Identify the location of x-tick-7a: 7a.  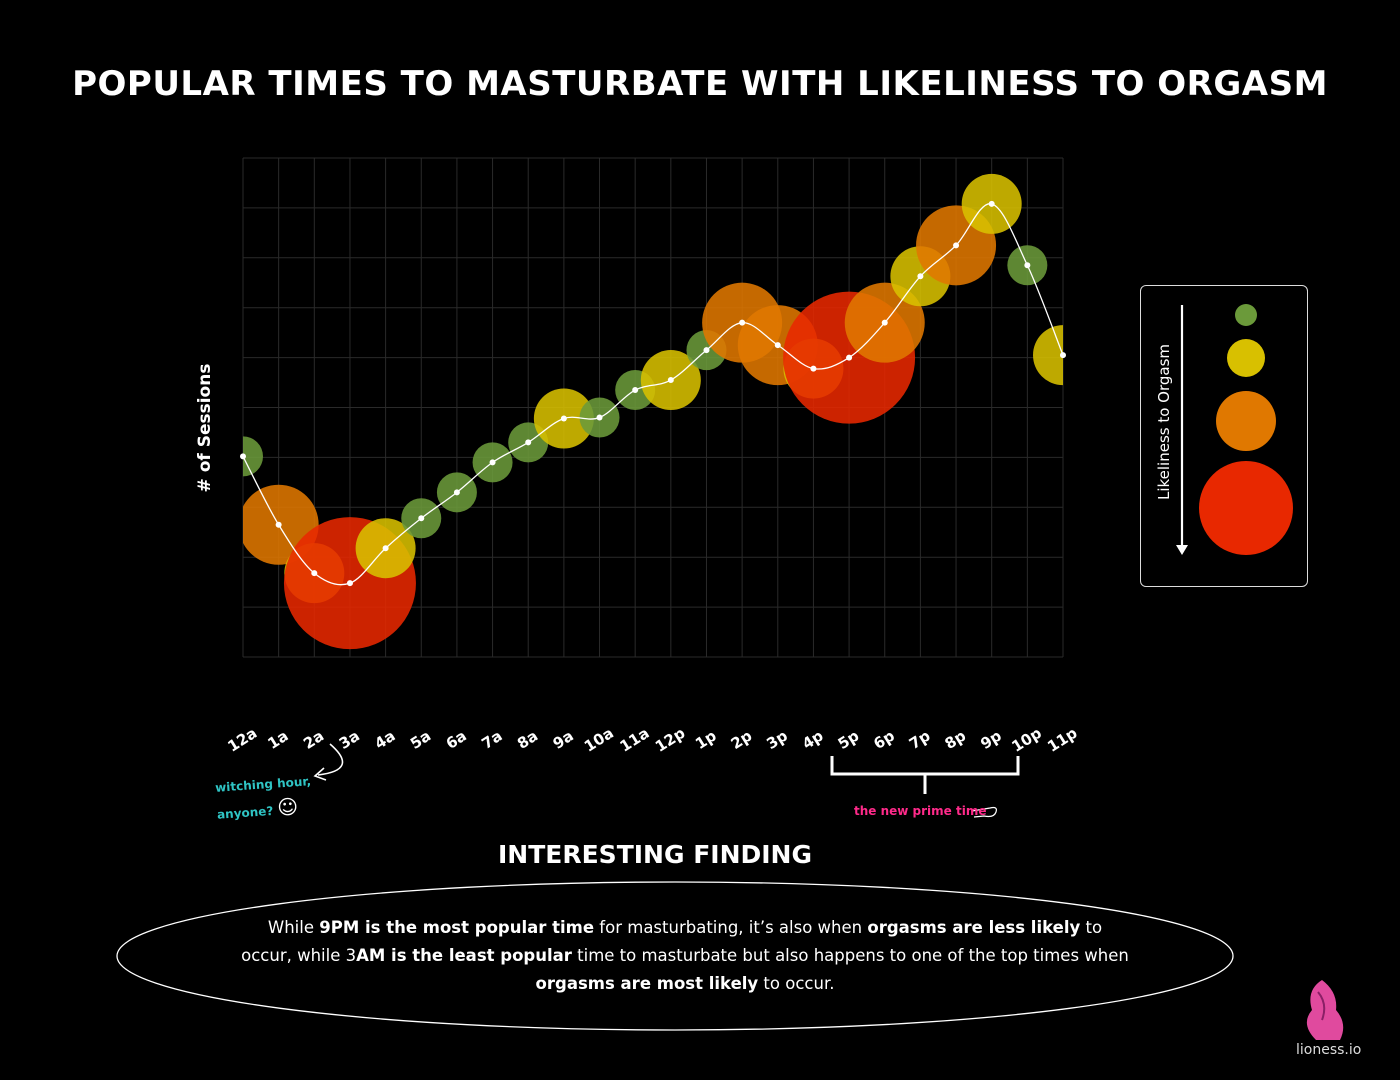
(491, 740).